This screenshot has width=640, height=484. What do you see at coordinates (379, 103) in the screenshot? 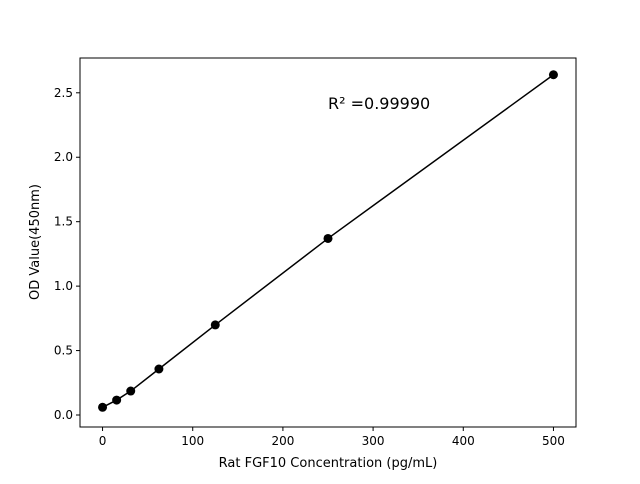
I see `r-squared-annotation: R² =0.99990` at bounding box center [379, 103].